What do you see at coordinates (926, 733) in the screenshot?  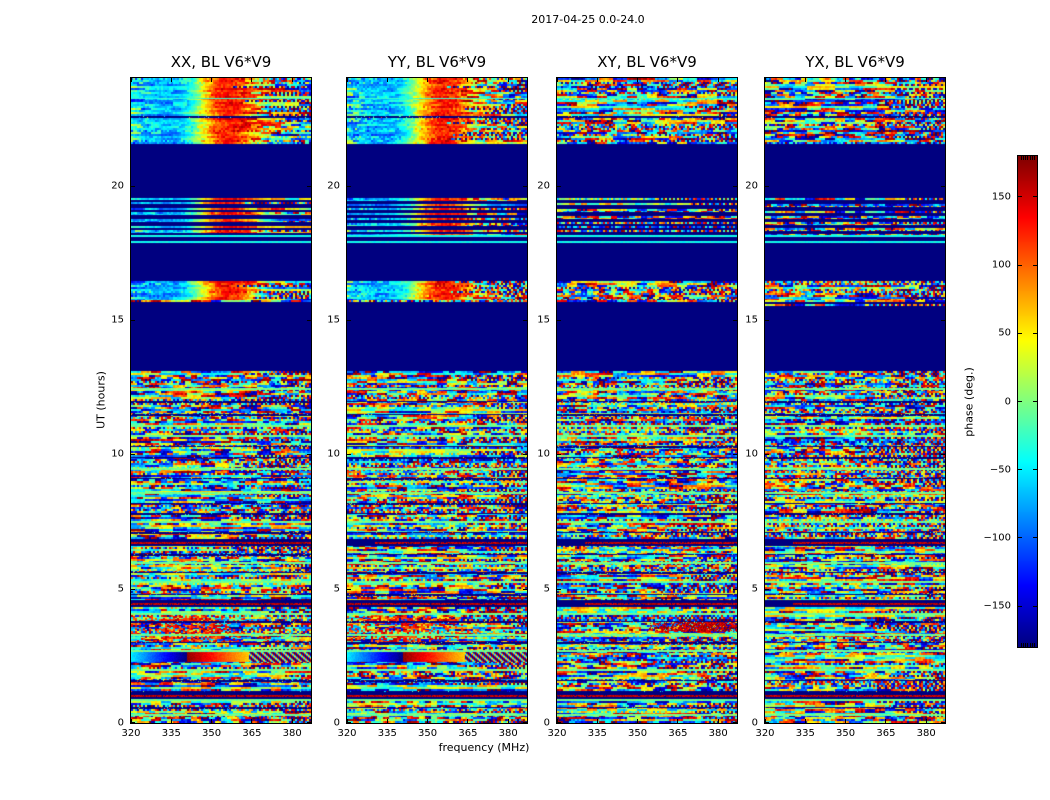 I see `x-tick-label: 380` at bounding box center [926, 733].